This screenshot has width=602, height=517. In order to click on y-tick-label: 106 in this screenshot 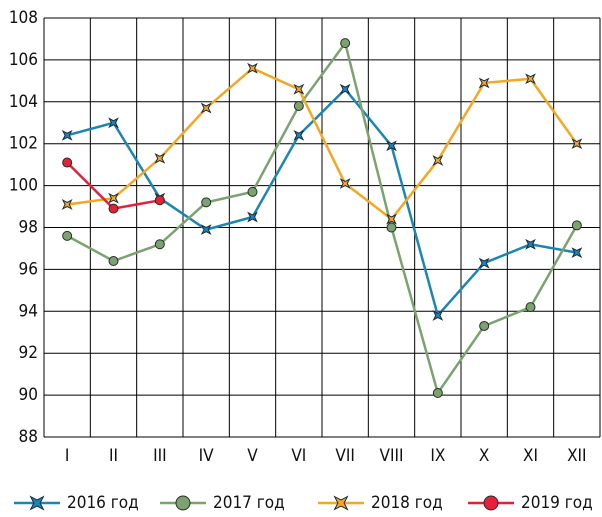, I will do `click(23, 60)`.